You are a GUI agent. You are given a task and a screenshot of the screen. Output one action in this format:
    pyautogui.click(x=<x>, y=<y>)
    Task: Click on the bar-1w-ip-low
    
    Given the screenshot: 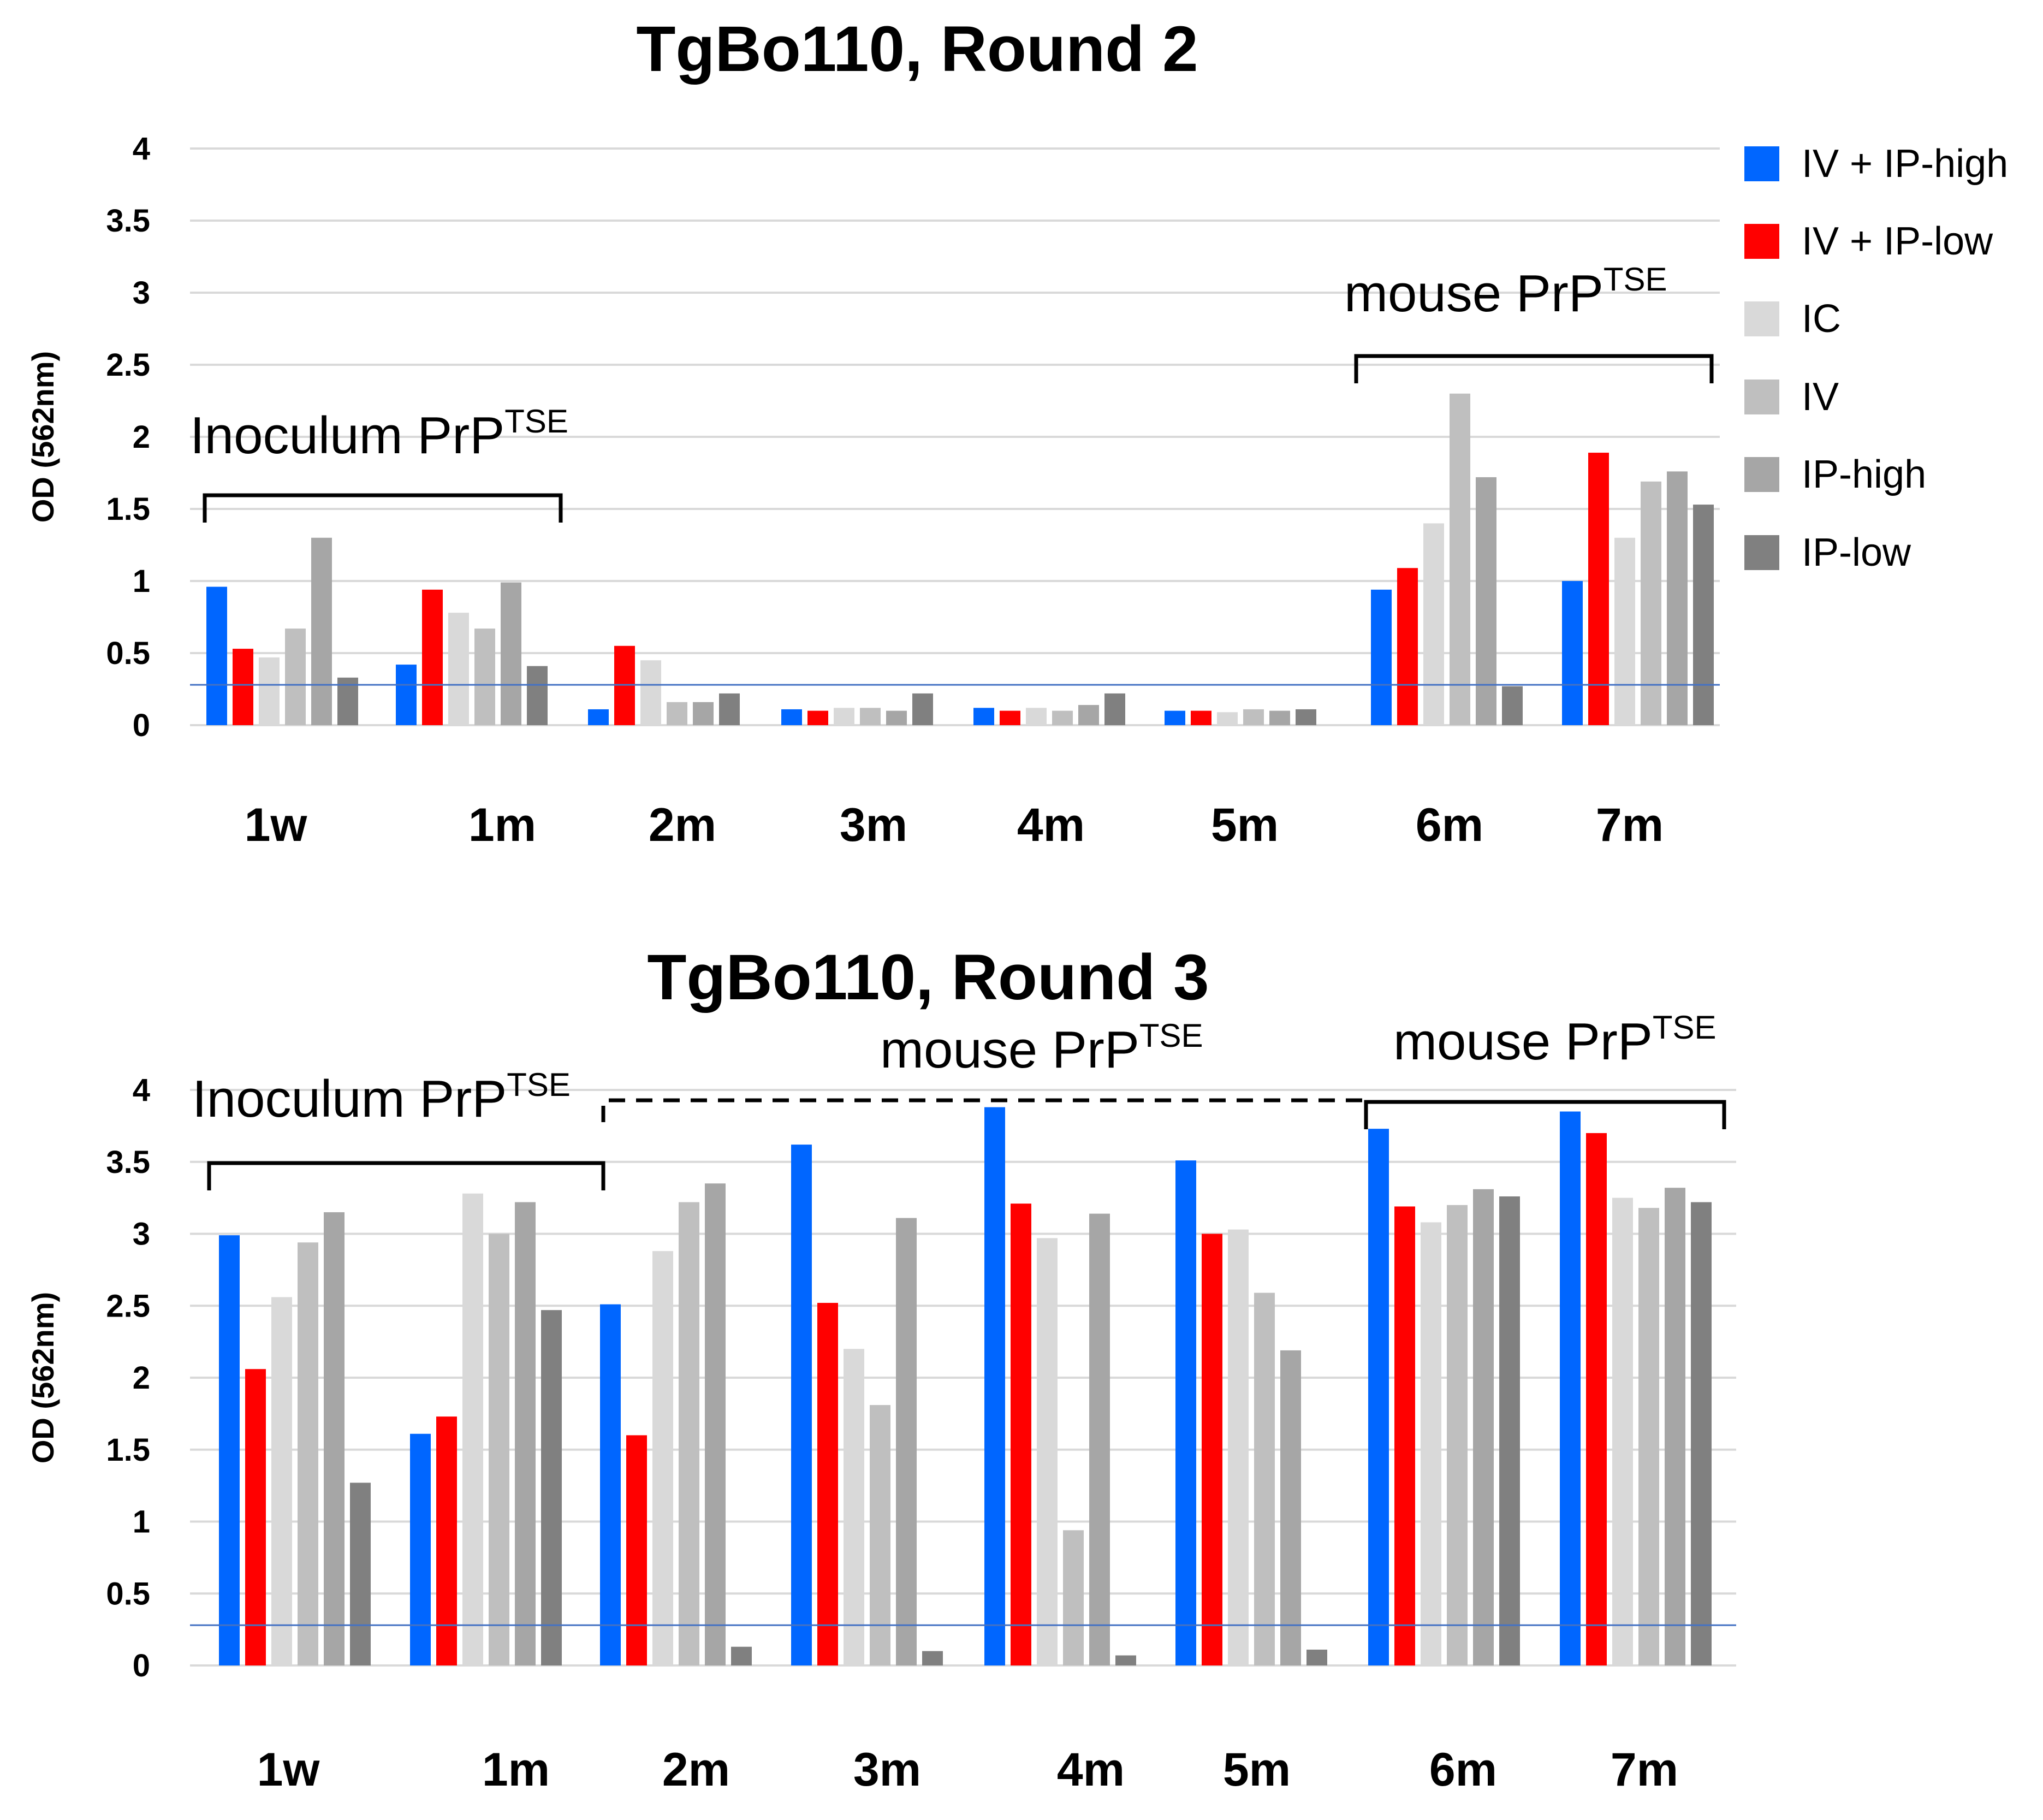 What is the action you would take?
    pyautogui.click(x=361, y=1574)
    